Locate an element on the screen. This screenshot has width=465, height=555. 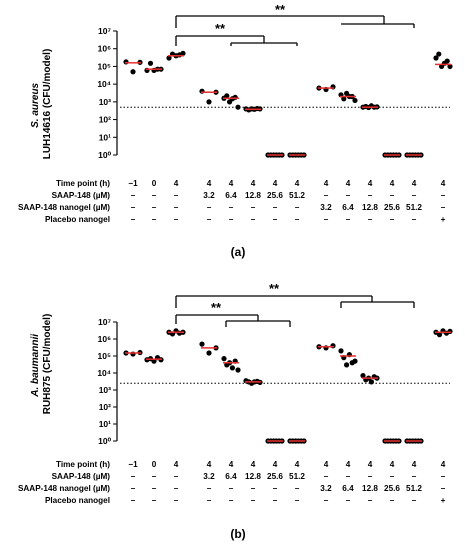
panel-b-cell-nanogel: 25.6 is located at coordinates (392, 488).